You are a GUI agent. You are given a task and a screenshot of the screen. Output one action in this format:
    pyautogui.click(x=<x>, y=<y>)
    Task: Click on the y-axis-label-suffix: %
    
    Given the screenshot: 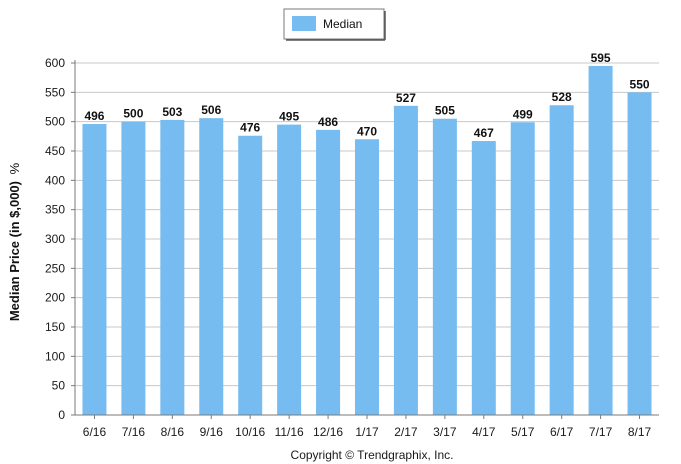 What is the action you would take?
    pyautogui.click(x=14, y=168)
    